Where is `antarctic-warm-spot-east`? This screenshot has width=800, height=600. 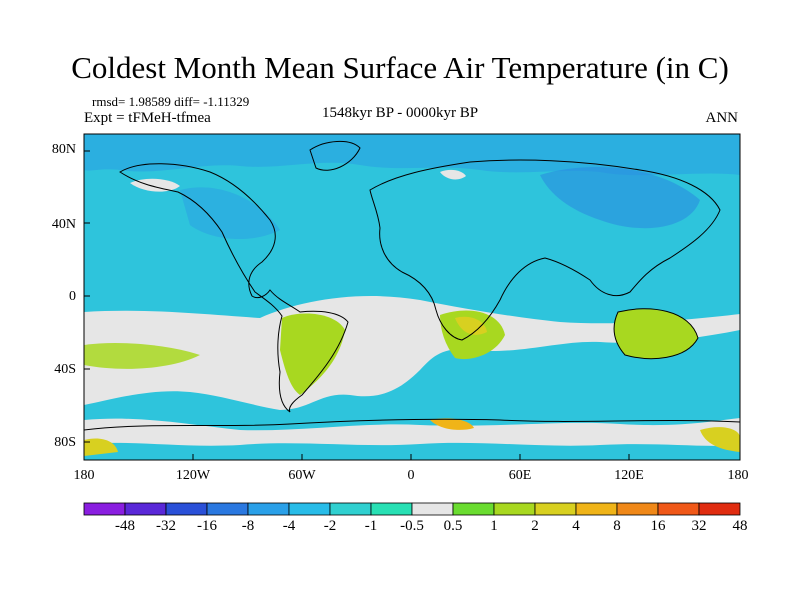
antarctic-warm-spot-east is located at coordinates (720, 439).